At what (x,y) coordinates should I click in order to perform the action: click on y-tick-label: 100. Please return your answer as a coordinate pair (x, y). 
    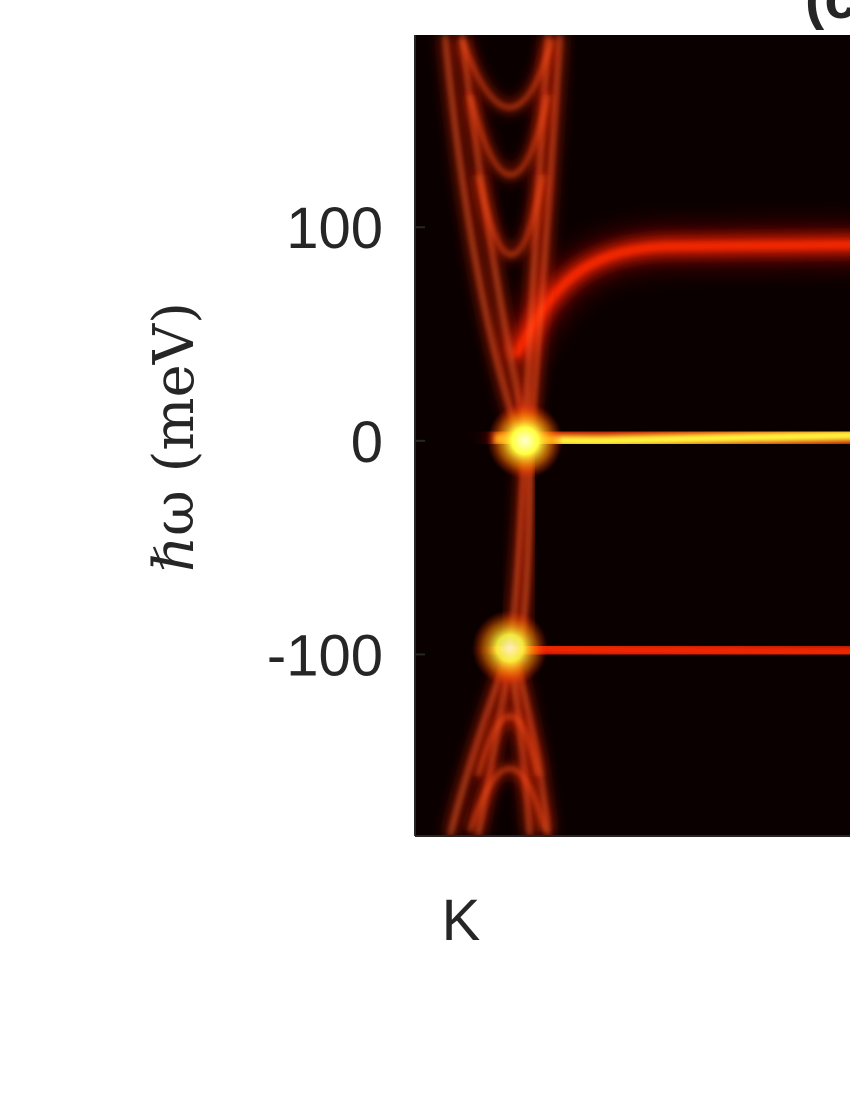
    Looking at the image, I should click on (334, 228).